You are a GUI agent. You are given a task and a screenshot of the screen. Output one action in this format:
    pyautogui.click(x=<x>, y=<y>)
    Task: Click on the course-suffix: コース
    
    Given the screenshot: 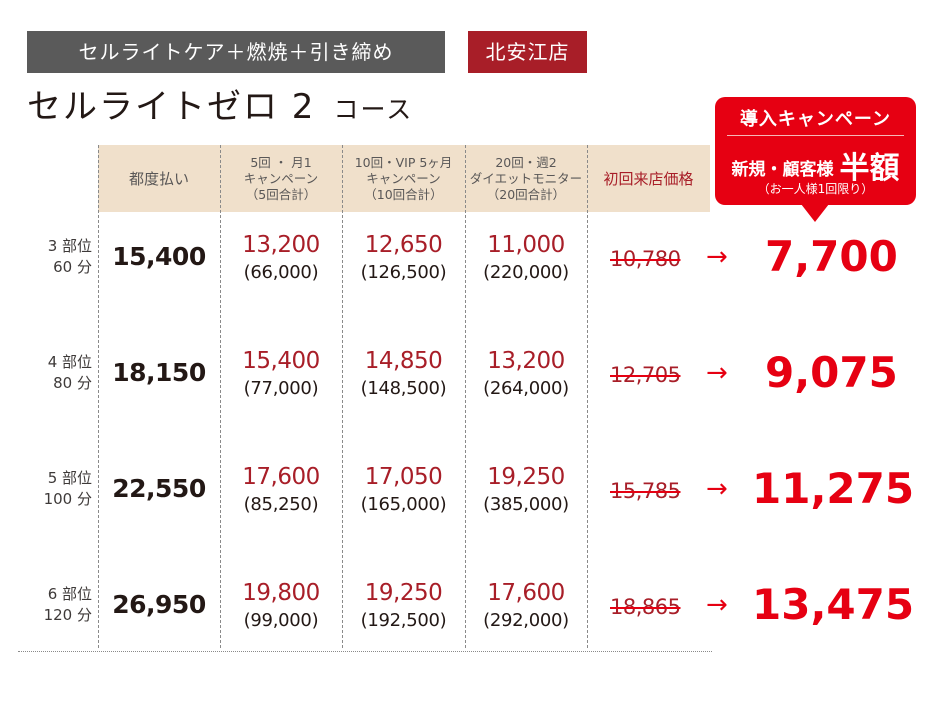 What is the action you would take?
    pyautogui.click(x=373, y=109)
    